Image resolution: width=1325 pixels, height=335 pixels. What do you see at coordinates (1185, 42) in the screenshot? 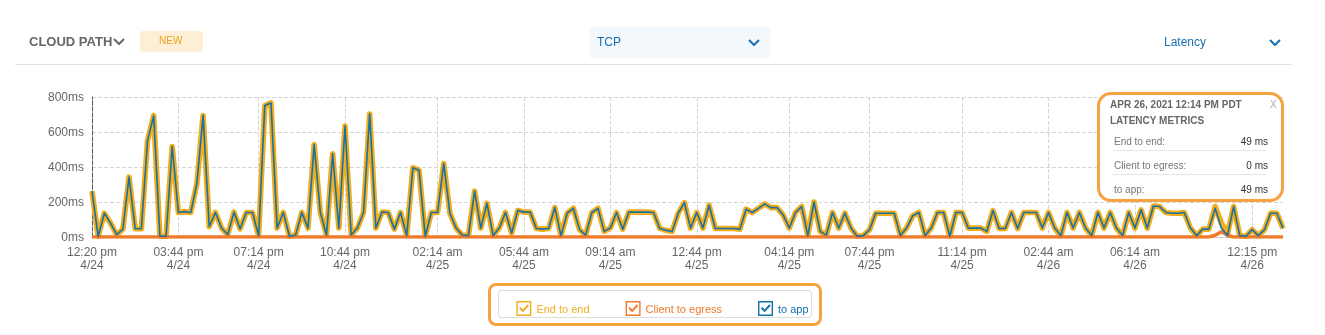
I see `text: Latency` at bounding box center [1185, 42].